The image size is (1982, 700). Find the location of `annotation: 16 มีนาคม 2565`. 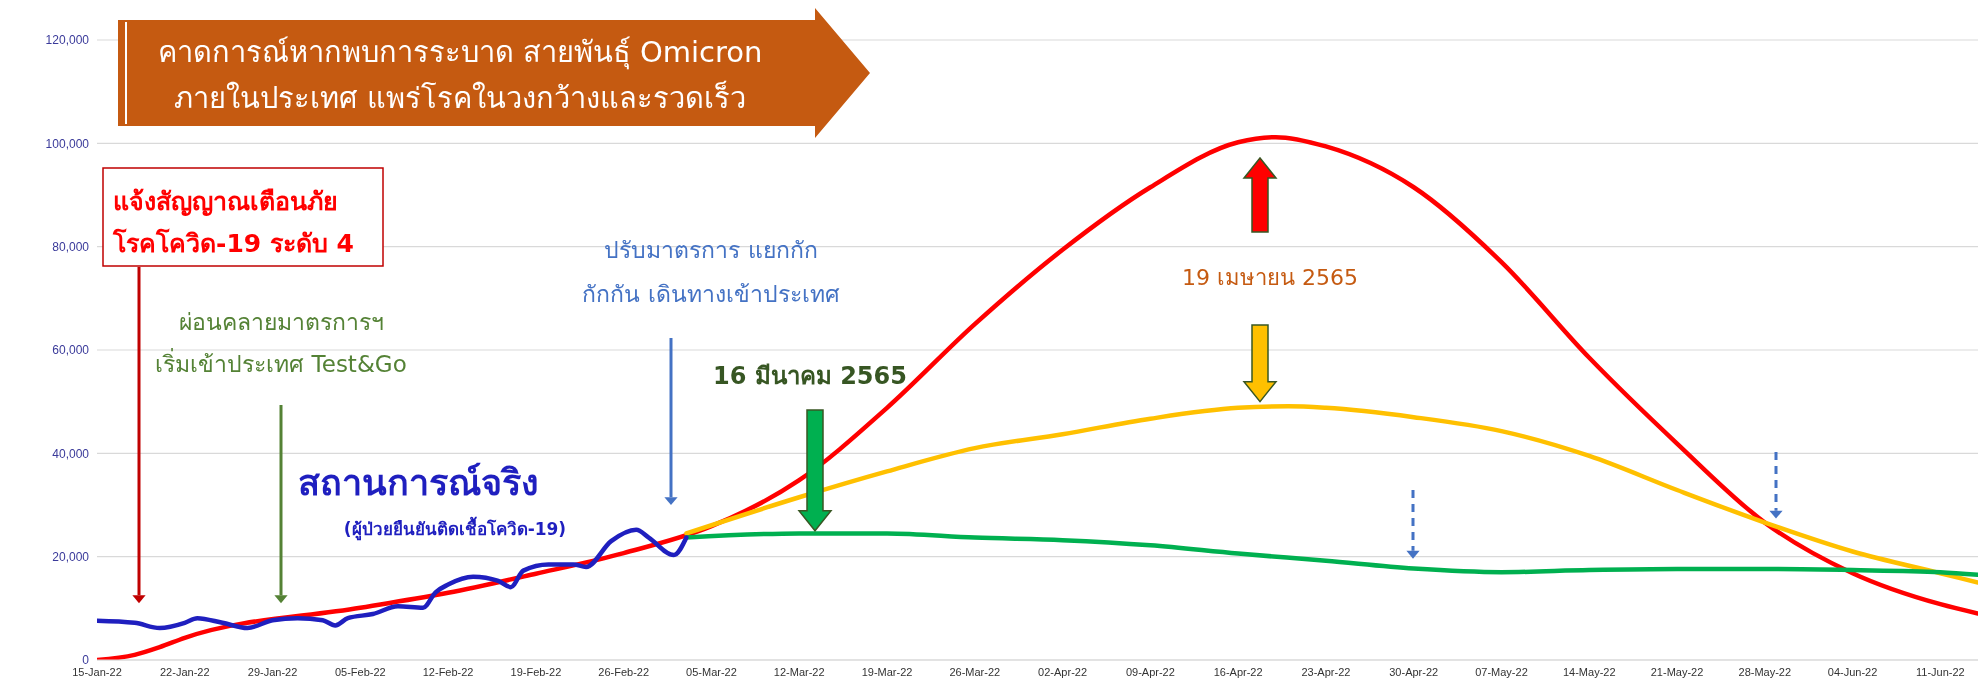

annotation: 16 มีนาคม 2565 is located at coordinates (810, 376).